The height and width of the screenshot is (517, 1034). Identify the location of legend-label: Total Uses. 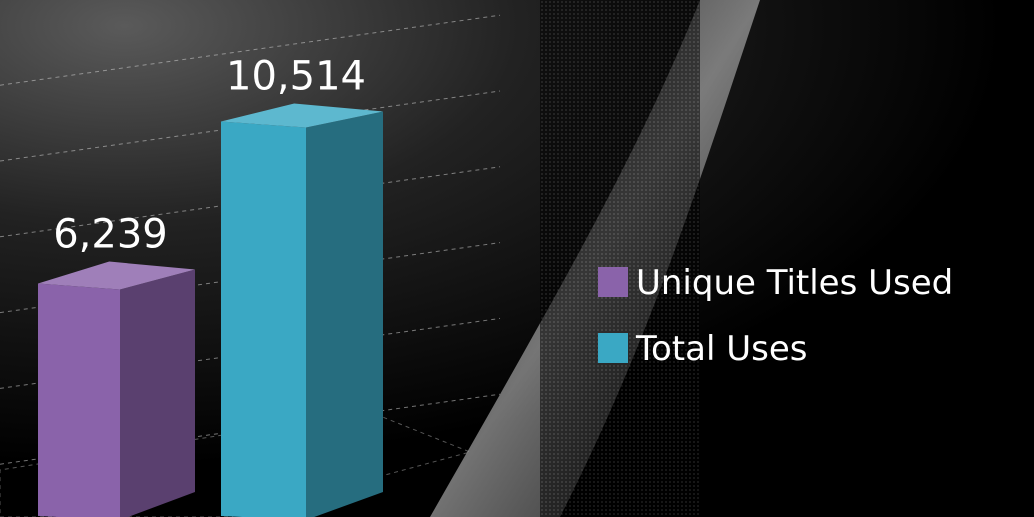
(721, 349).